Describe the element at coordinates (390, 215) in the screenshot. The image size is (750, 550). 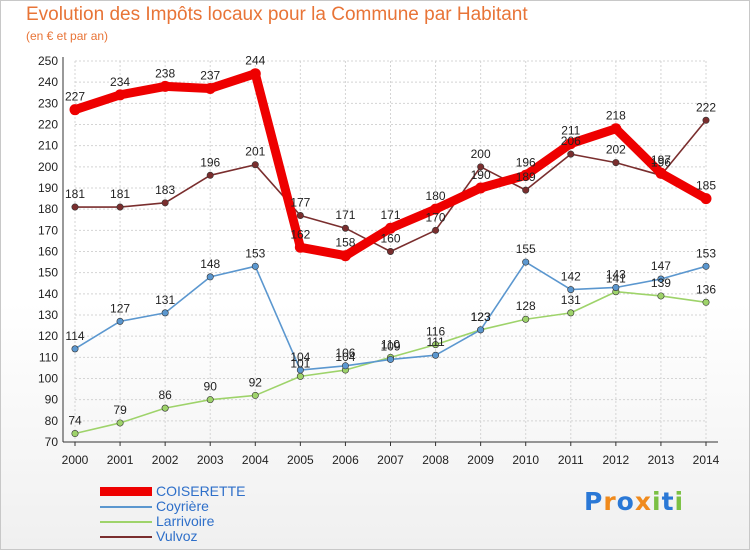
I see `data-label-coiserette: 171` at that location.